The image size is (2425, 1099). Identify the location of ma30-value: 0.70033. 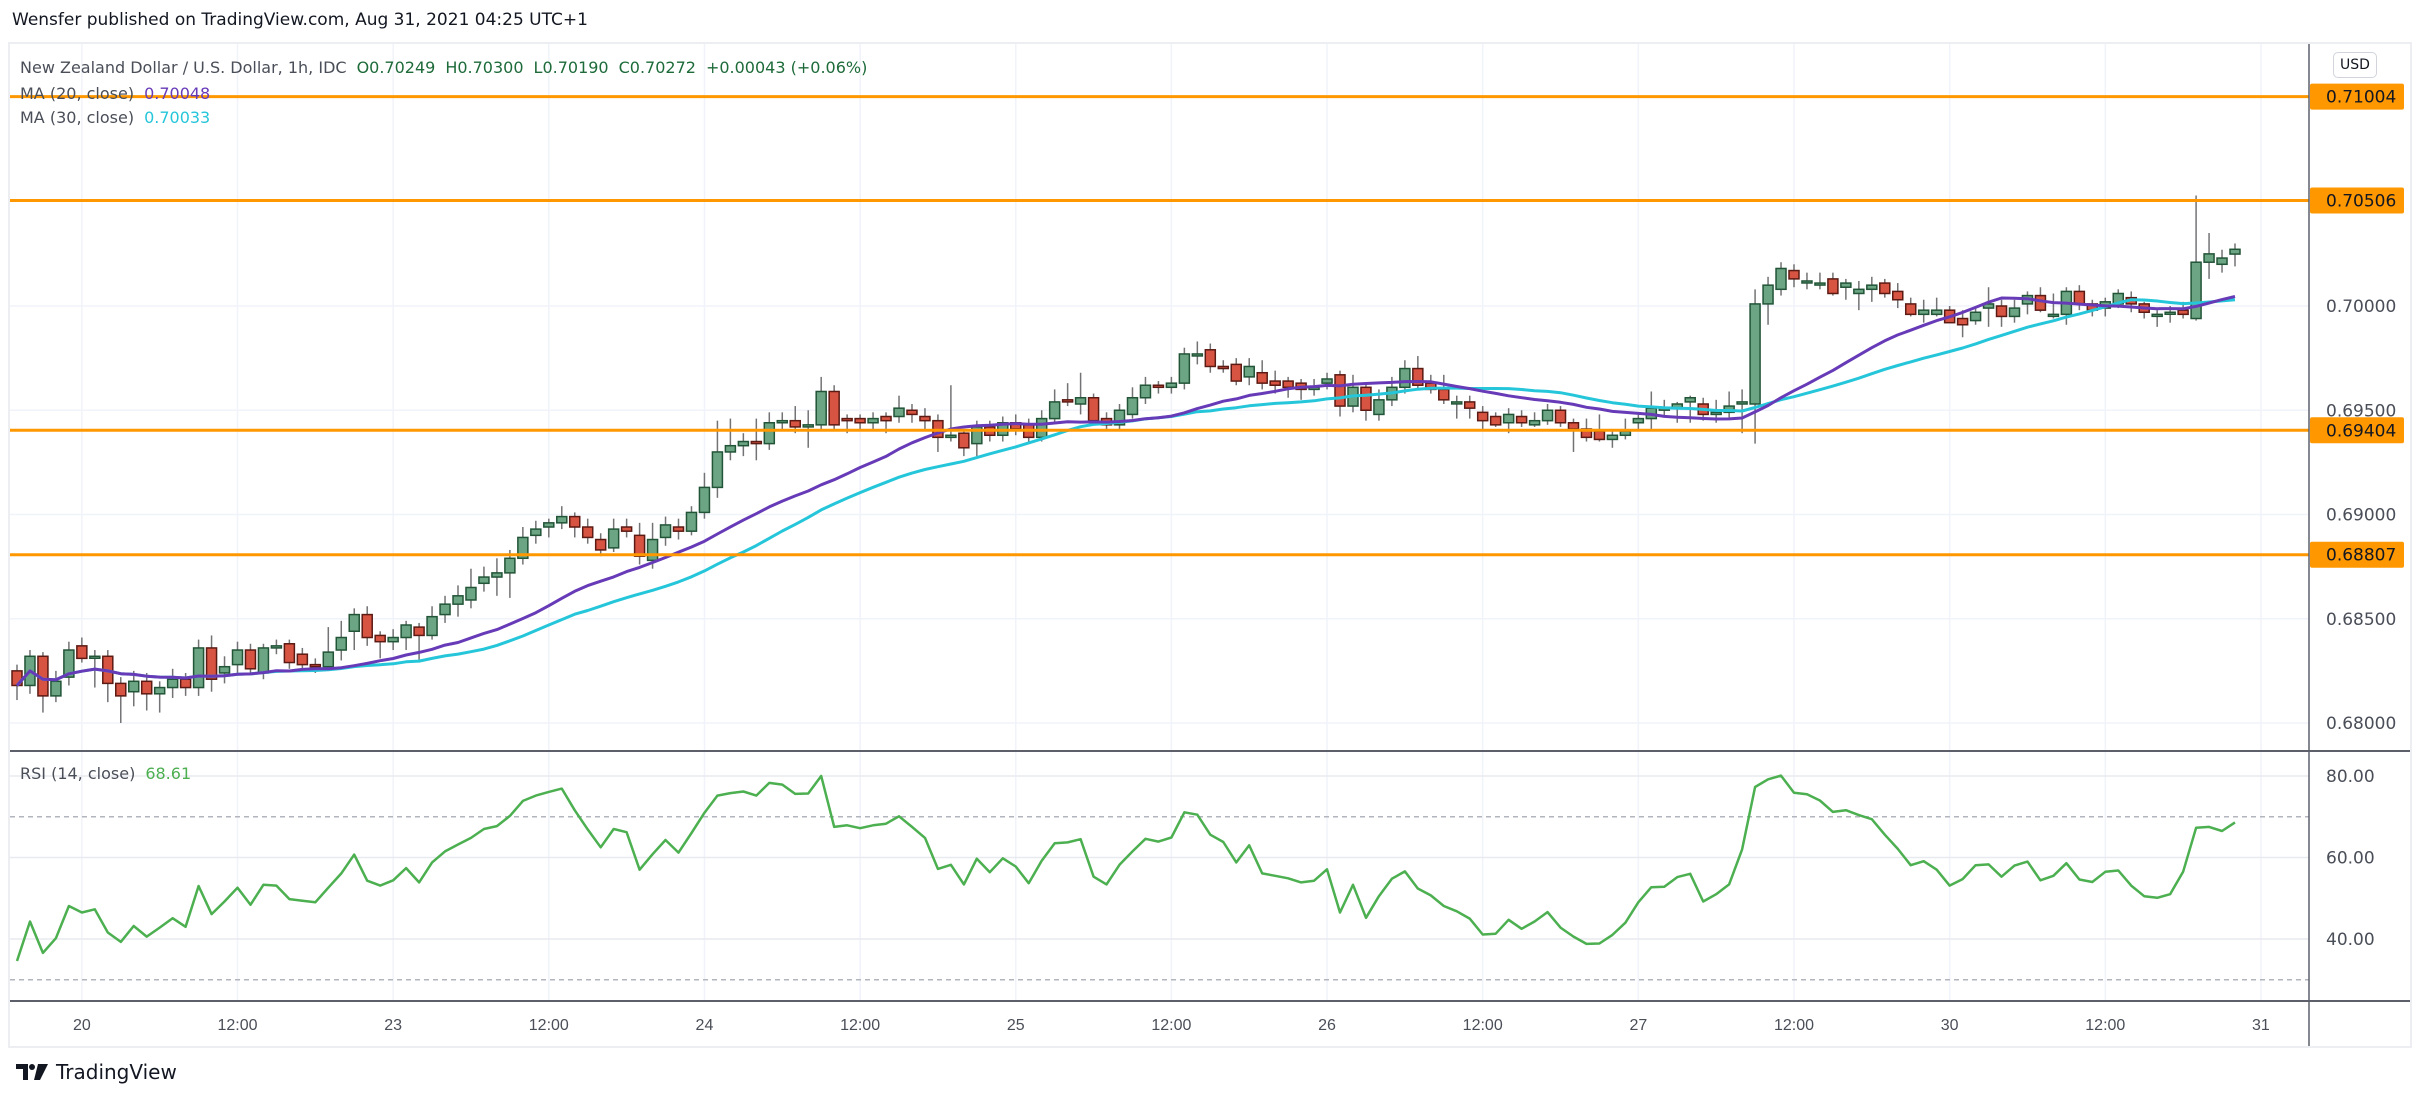
(177, 117).